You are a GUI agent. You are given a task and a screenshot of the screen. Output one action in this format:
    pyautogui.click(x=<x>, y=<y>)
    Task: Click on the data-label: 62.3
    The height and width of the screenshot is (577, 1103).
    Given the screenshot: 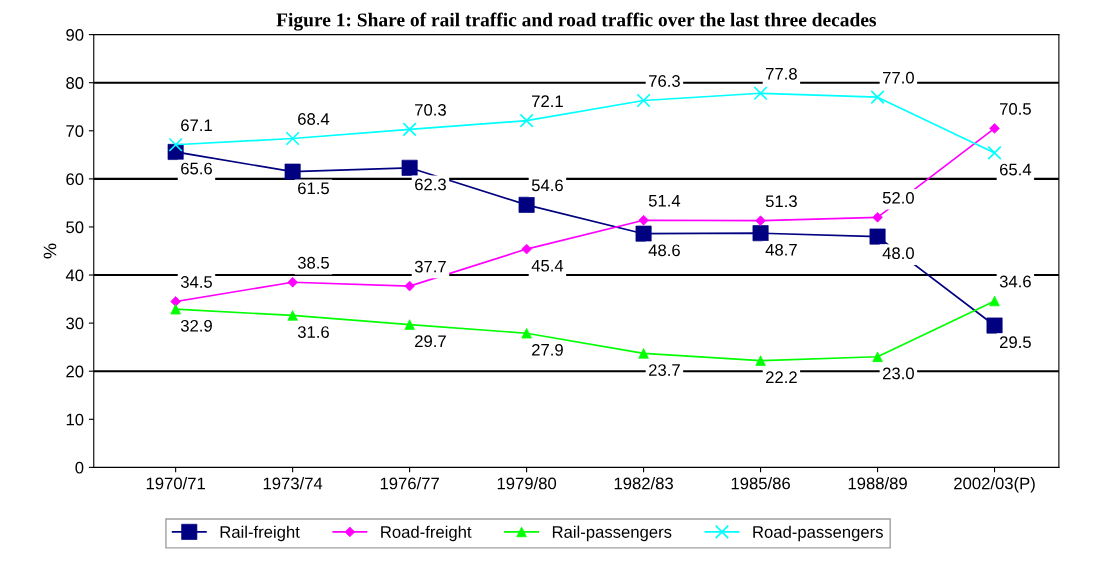 What is the action you would take?
    pyautogui.click(x=430, y=184)
    